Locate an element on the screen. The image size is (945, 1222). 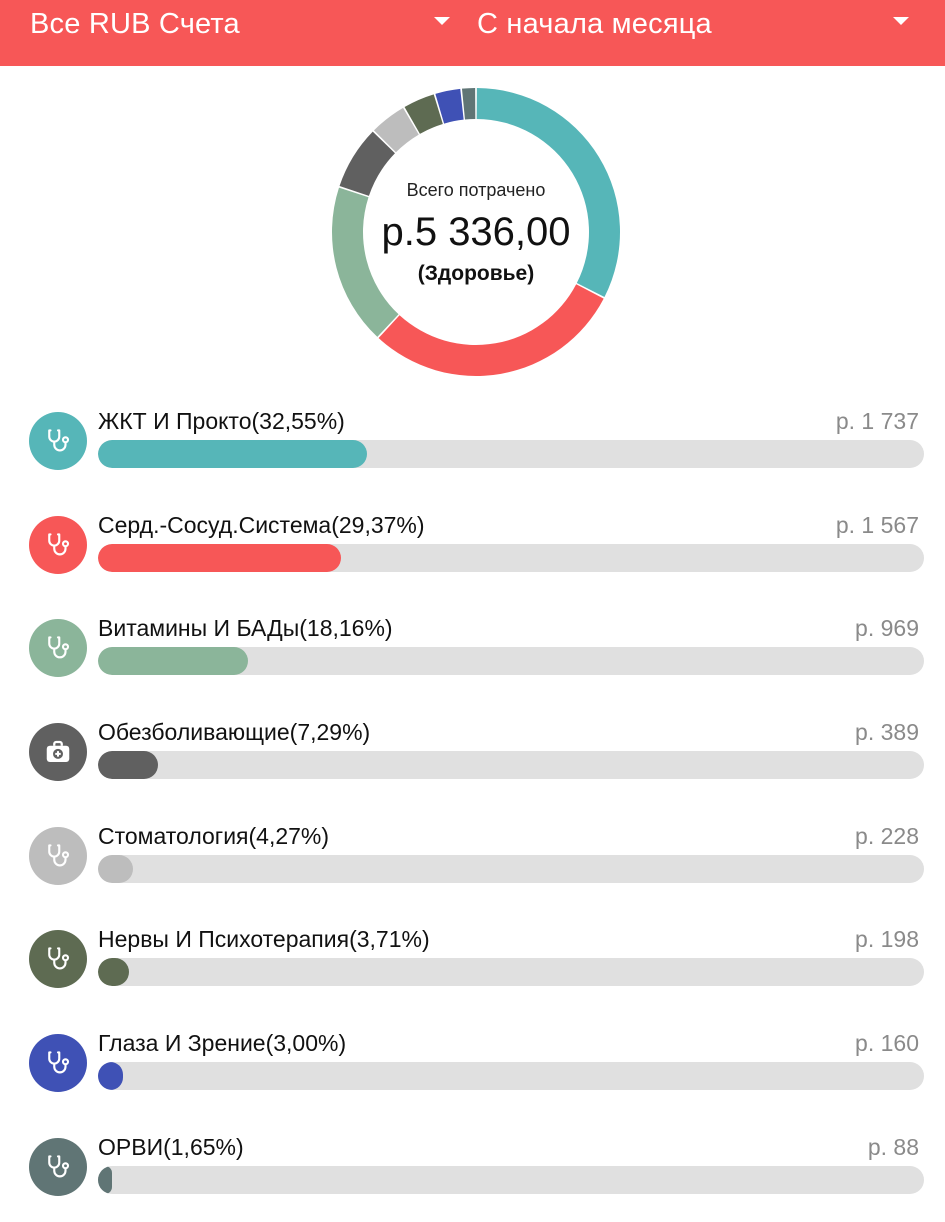
category-amount: р. 389 is located at coordinates (887, 732).